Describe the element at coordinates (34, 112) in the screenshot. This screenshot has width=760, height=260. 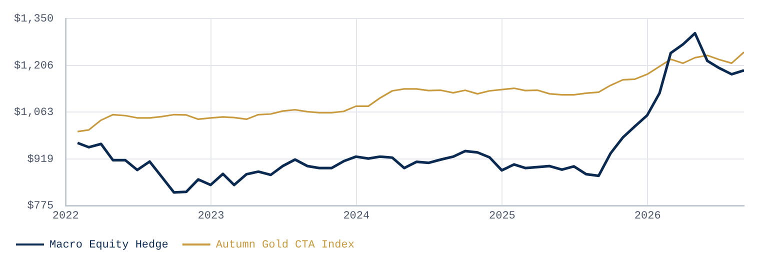
I see `y-tick-label: $1,063` at that location.